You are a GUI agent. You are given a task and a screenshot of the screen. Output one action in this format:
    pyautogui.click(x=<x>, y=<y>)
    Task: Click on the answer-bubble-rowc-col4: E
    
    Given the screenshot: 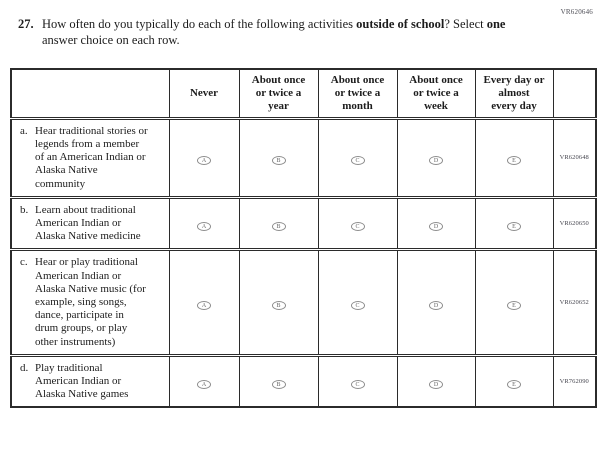 What is the action you would take?
    pyautogui.click(x=514, y=306)
    